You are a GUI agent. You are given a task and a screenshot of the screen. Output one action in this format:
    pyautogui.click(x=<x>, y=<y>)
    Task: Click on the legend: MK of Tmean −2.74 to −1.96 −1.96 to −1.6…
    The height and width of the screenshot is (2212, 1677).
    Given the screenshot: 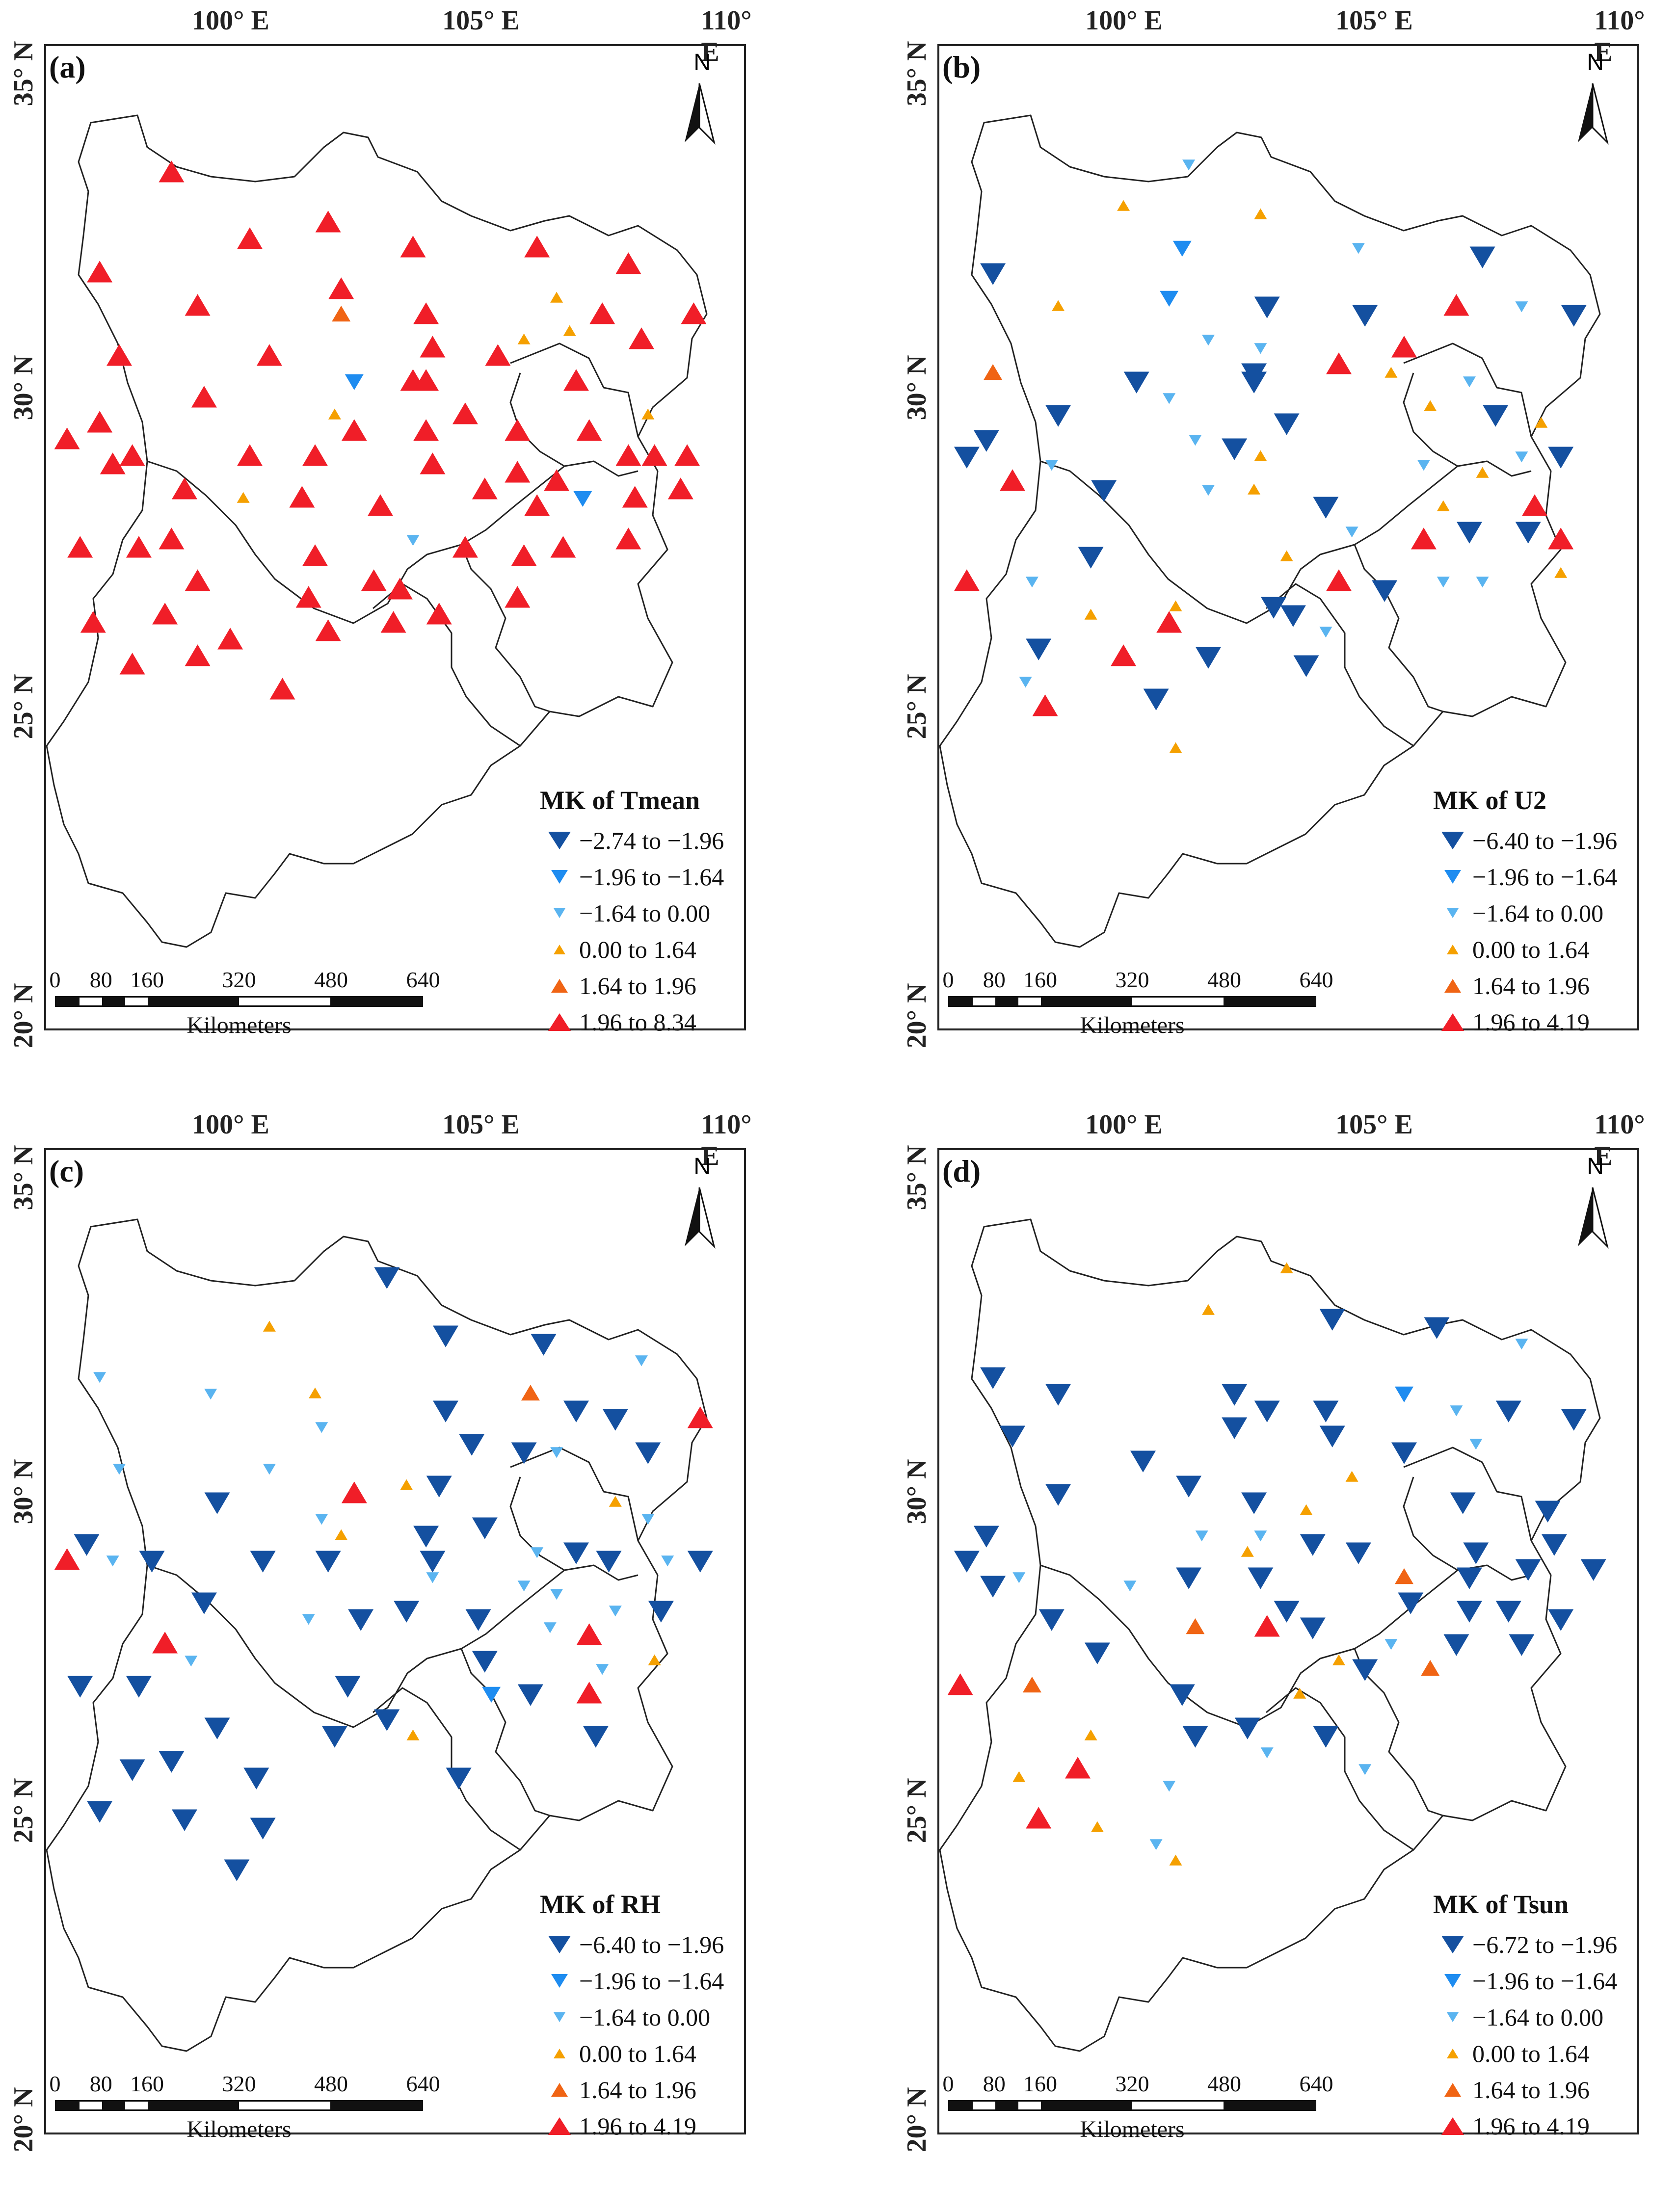 What is the action you would take?
    pyautogui.click(x=643, y=912)
    